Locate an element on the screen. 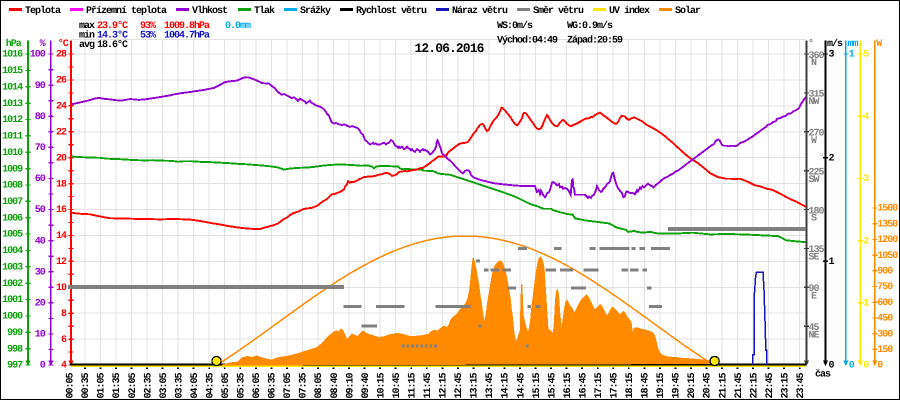 The width and height of the screenshot is (900, 400). svg-text: 135 is located at coordinates (817, 250).